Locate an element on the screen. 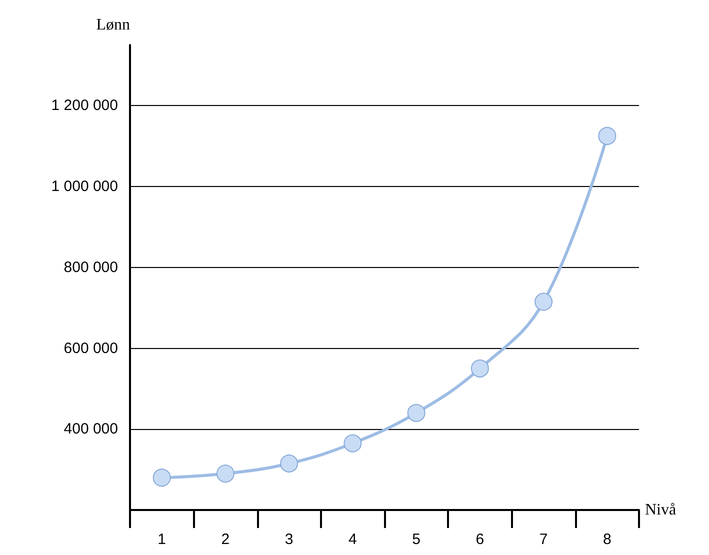 The height and width of the screenshot is (555, 709). x-axis-title: Nivå is located at coordinates (660, 510).